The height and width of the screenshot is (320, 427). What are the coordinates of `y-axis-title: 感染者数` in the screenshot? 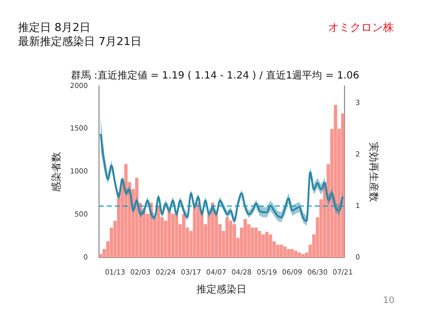 It's located at (56, 172).